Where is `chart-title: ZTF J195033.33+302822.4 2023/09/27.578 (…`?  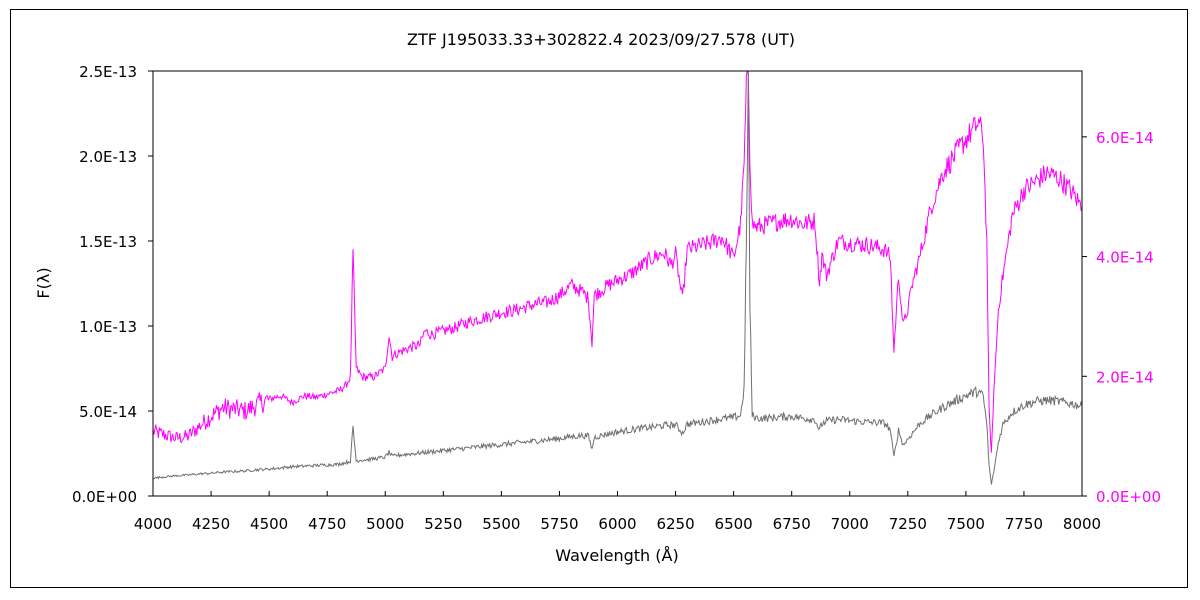 chart-title: ZTF J195033.33+302822.4 2023/09/27.578 (… is located at coordinates (601, 39).